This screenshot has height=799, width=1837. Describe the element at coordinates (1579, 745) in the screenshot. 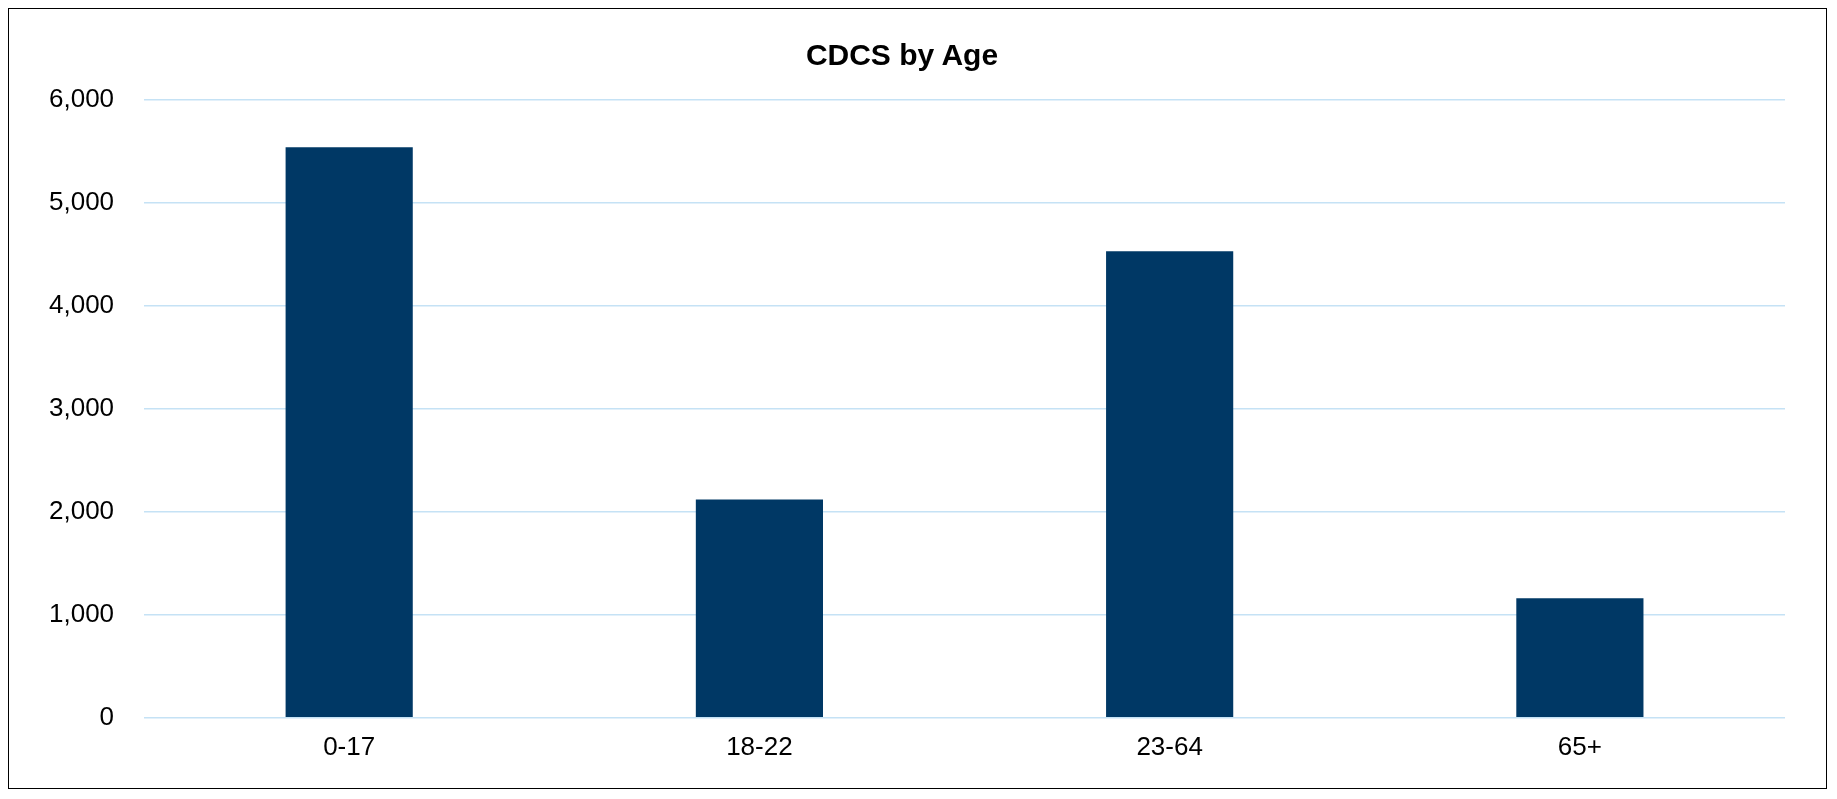

I see `x-tick-label: 65+` at that location.